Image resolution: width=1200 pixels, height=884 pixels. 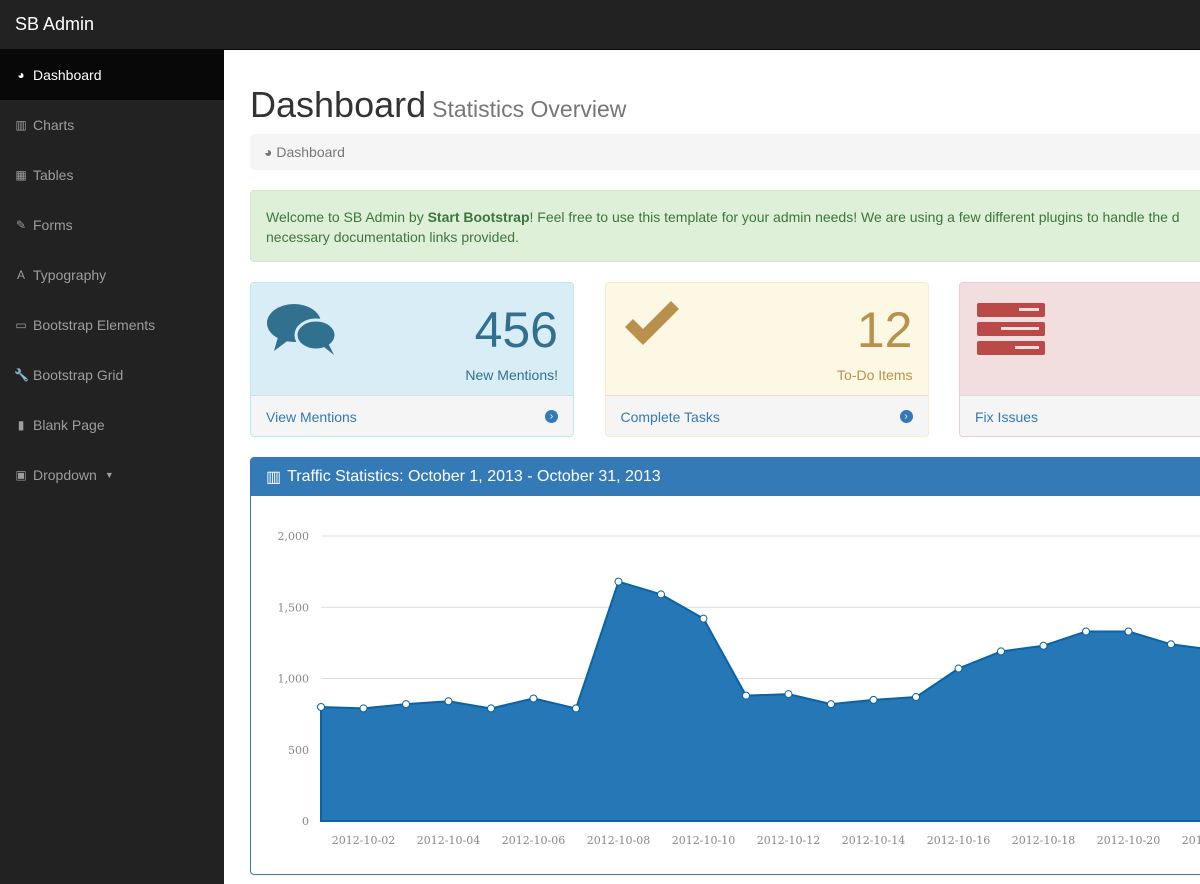 I want to click on sidebar-item-label: Typography, so click(x=70, y=275).